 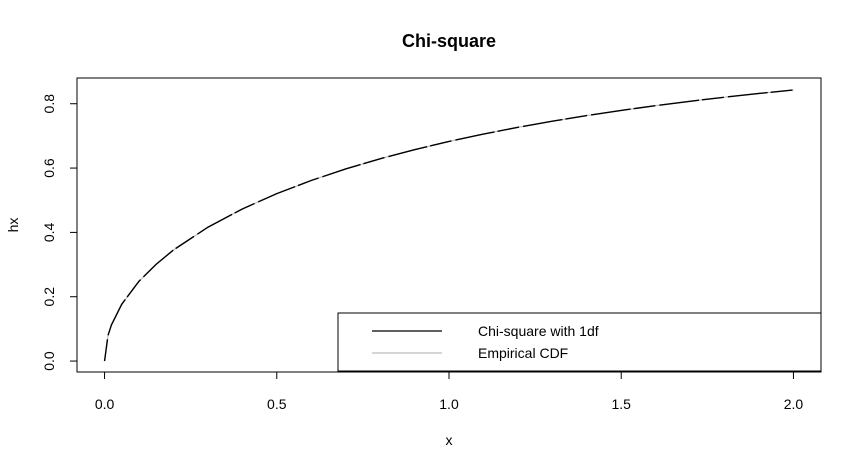 I want to click on y-tick-label: 0.2, so click(x=49, y=297).